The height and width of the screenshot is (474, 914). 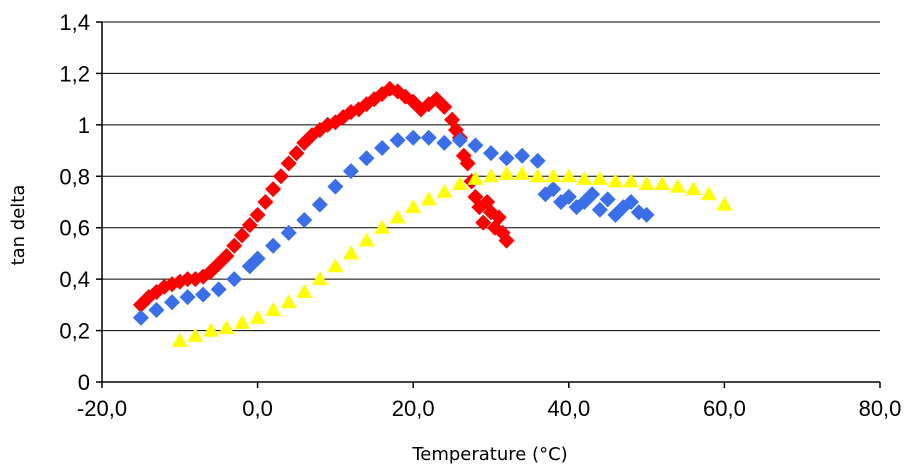 I want to click on x-tick-labels: -20,0 0,0 20,0 40,0 60,0 80,0, so click(x=489, y=408).